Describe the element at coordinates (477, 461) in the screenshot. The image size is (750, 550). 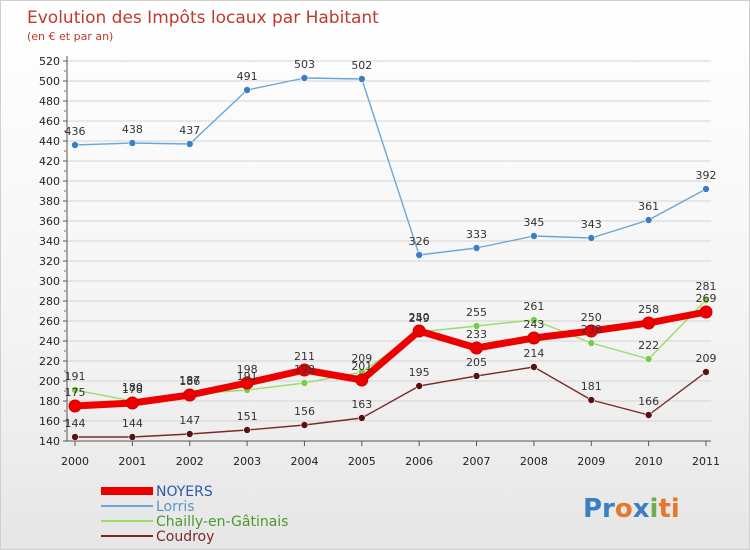
I see `x-tick-label-2007: 2007` at that location.